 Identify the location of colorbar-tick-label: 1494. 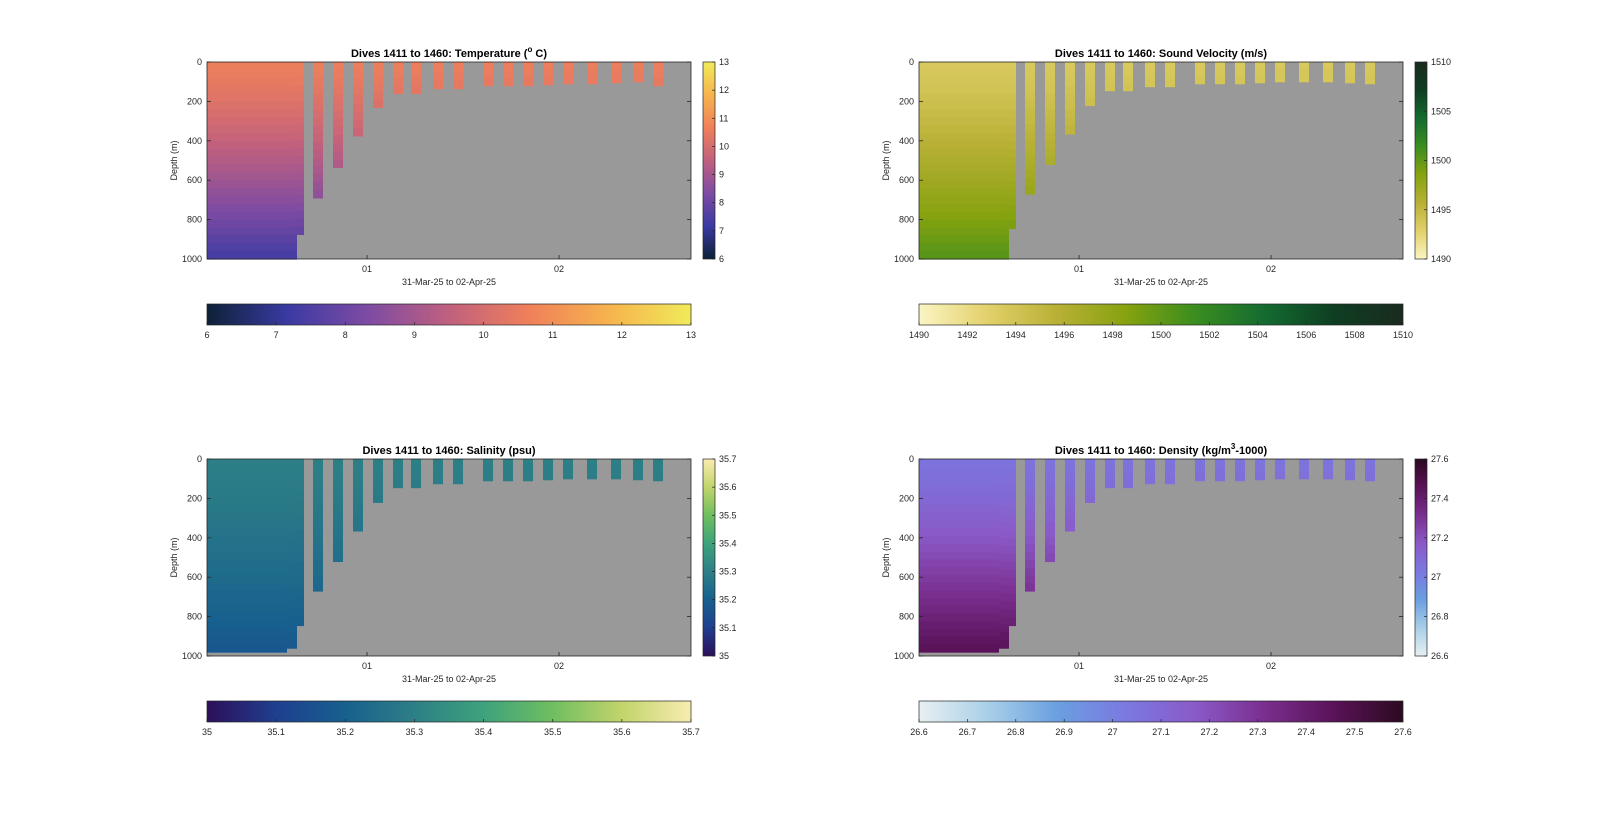
(1016, 335).